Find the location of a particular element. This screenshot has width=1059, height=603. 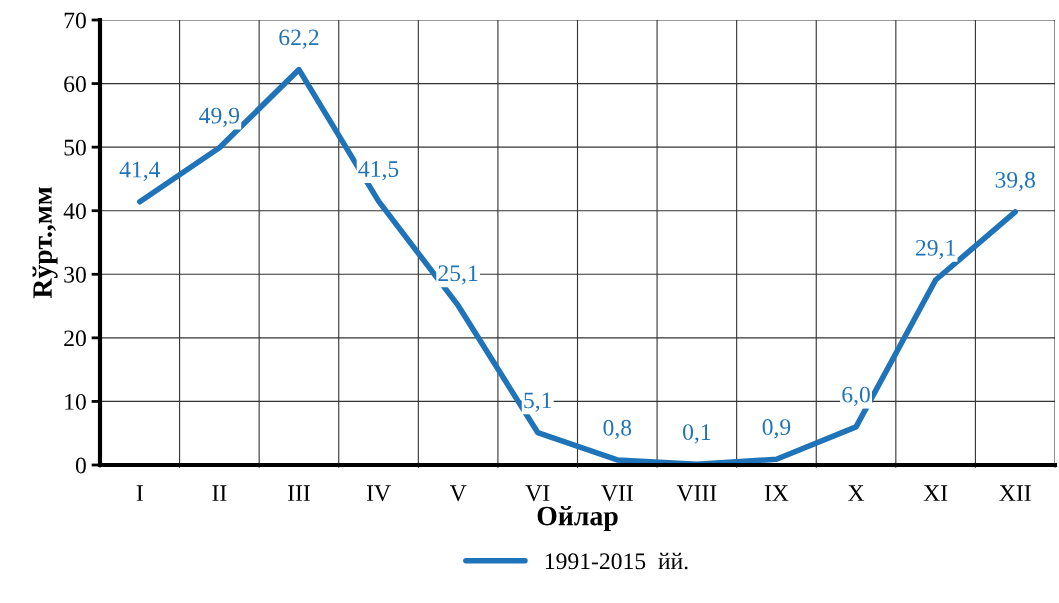

y-tick-label: 40 is located at coordinates (74, 211).